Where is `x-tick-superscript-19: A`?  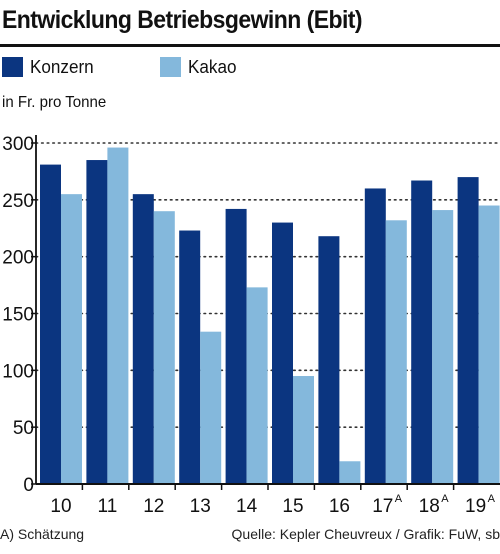 x-tick-superscript-19: A is located at coordinates (492, 499).